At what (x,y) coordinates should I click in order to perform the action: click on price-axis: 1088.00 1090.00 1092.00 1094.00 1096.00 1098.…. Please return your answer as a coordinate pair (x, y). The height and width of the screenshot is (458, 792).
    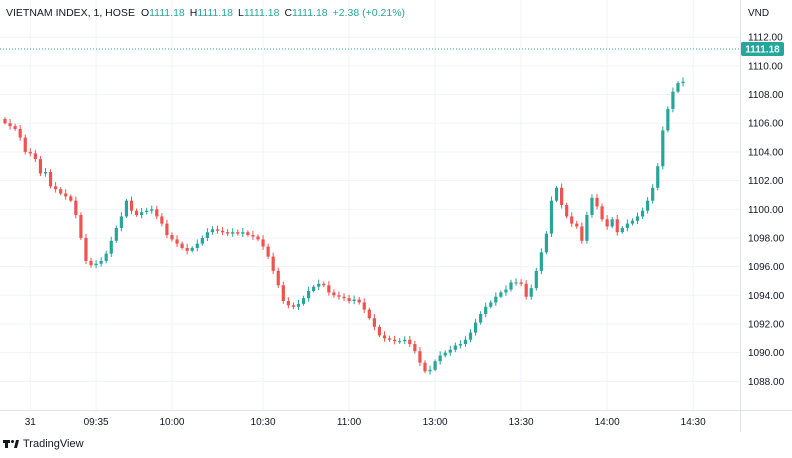
    Looking at the image, I should click on (766, 210).